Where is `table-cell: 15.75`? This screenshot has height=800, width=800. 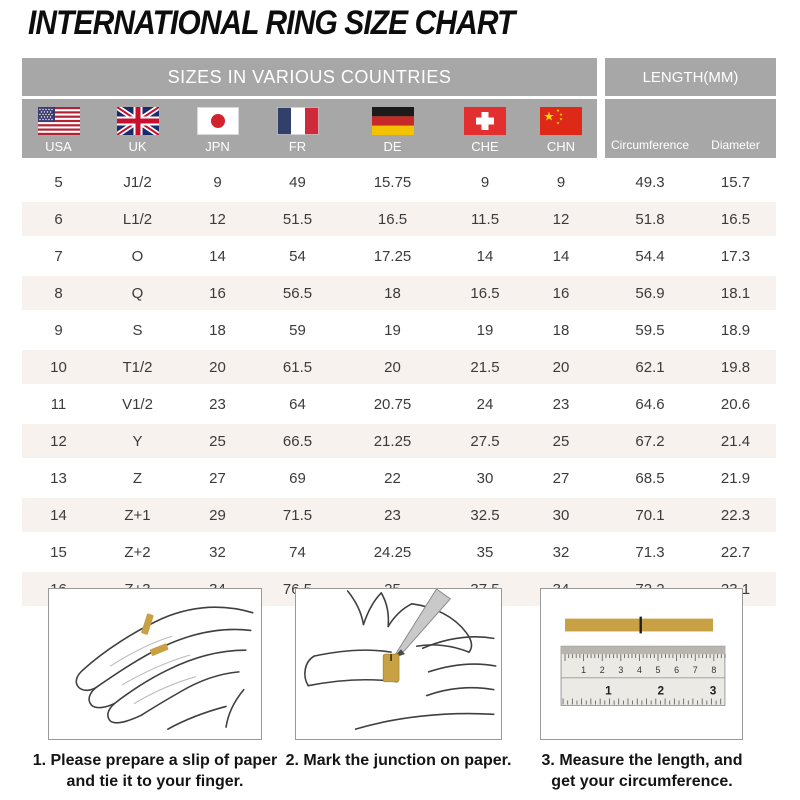 table-cell: 15.75 is located at coordinates (392, 182).